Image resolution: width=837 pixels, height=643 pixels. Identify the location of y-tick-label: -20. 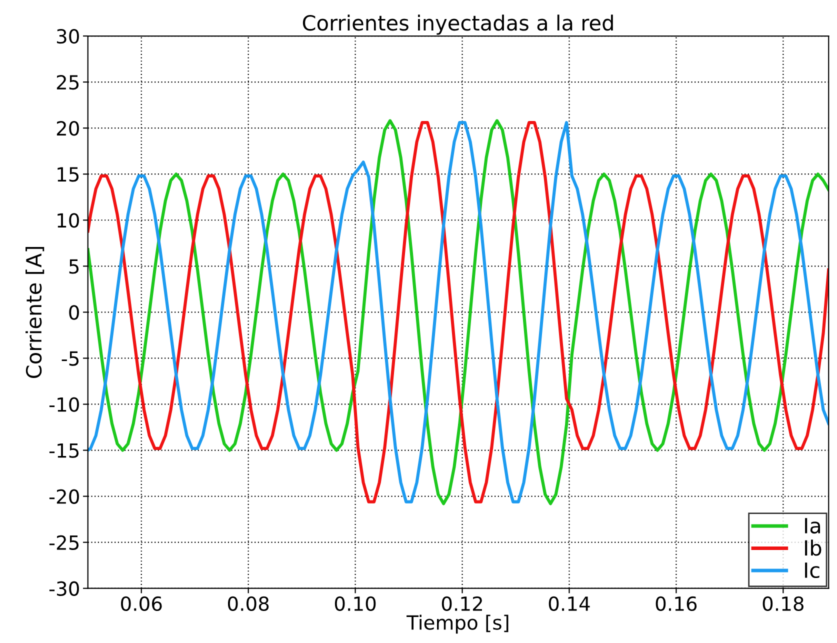
(64, 496).